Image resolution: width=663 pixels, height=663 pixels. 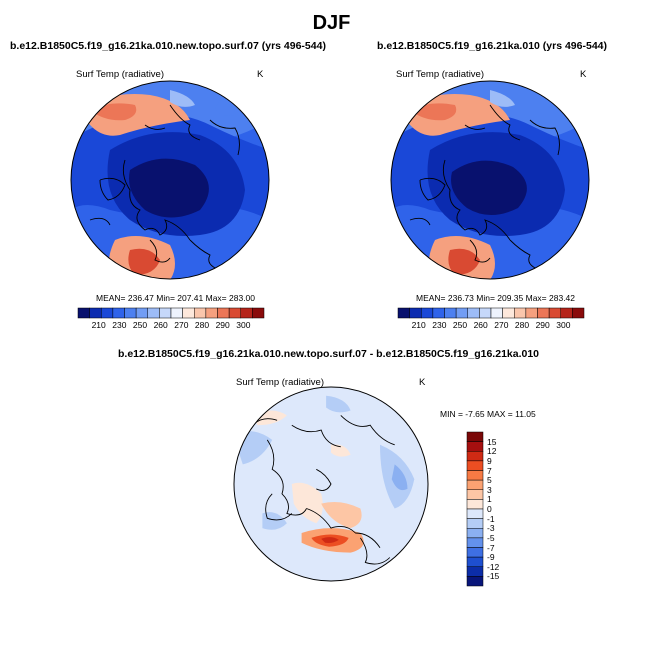 What do you see at coordinates (460, 325) in the screenshot?
I see `right-colorbar-tick-label: 250` at bounding box center [460, 325].